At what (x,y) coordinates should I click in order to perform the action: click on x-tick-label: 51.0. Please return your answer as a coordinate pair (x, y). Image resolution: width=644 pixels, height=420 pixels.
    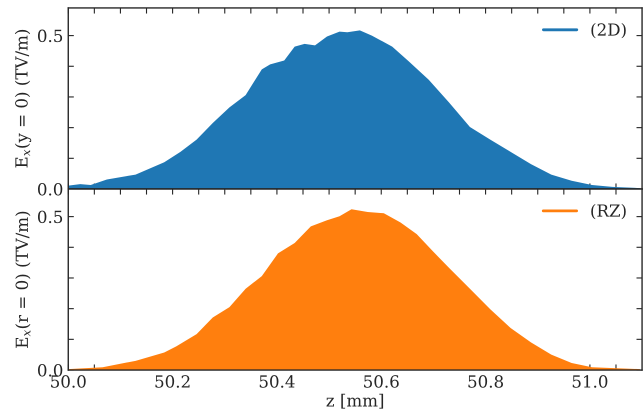
    Looking at the image, I should click on (590, 381).